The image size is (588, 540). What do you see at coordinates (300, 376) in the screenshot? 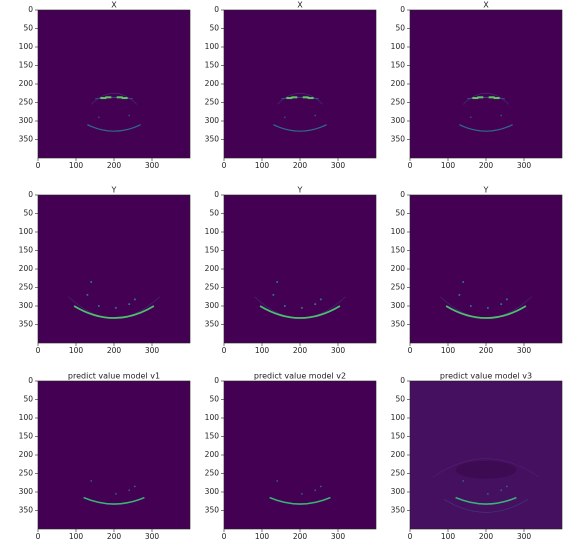
I see `panel-title: predict value model v2` at bounding box center [300, 376].